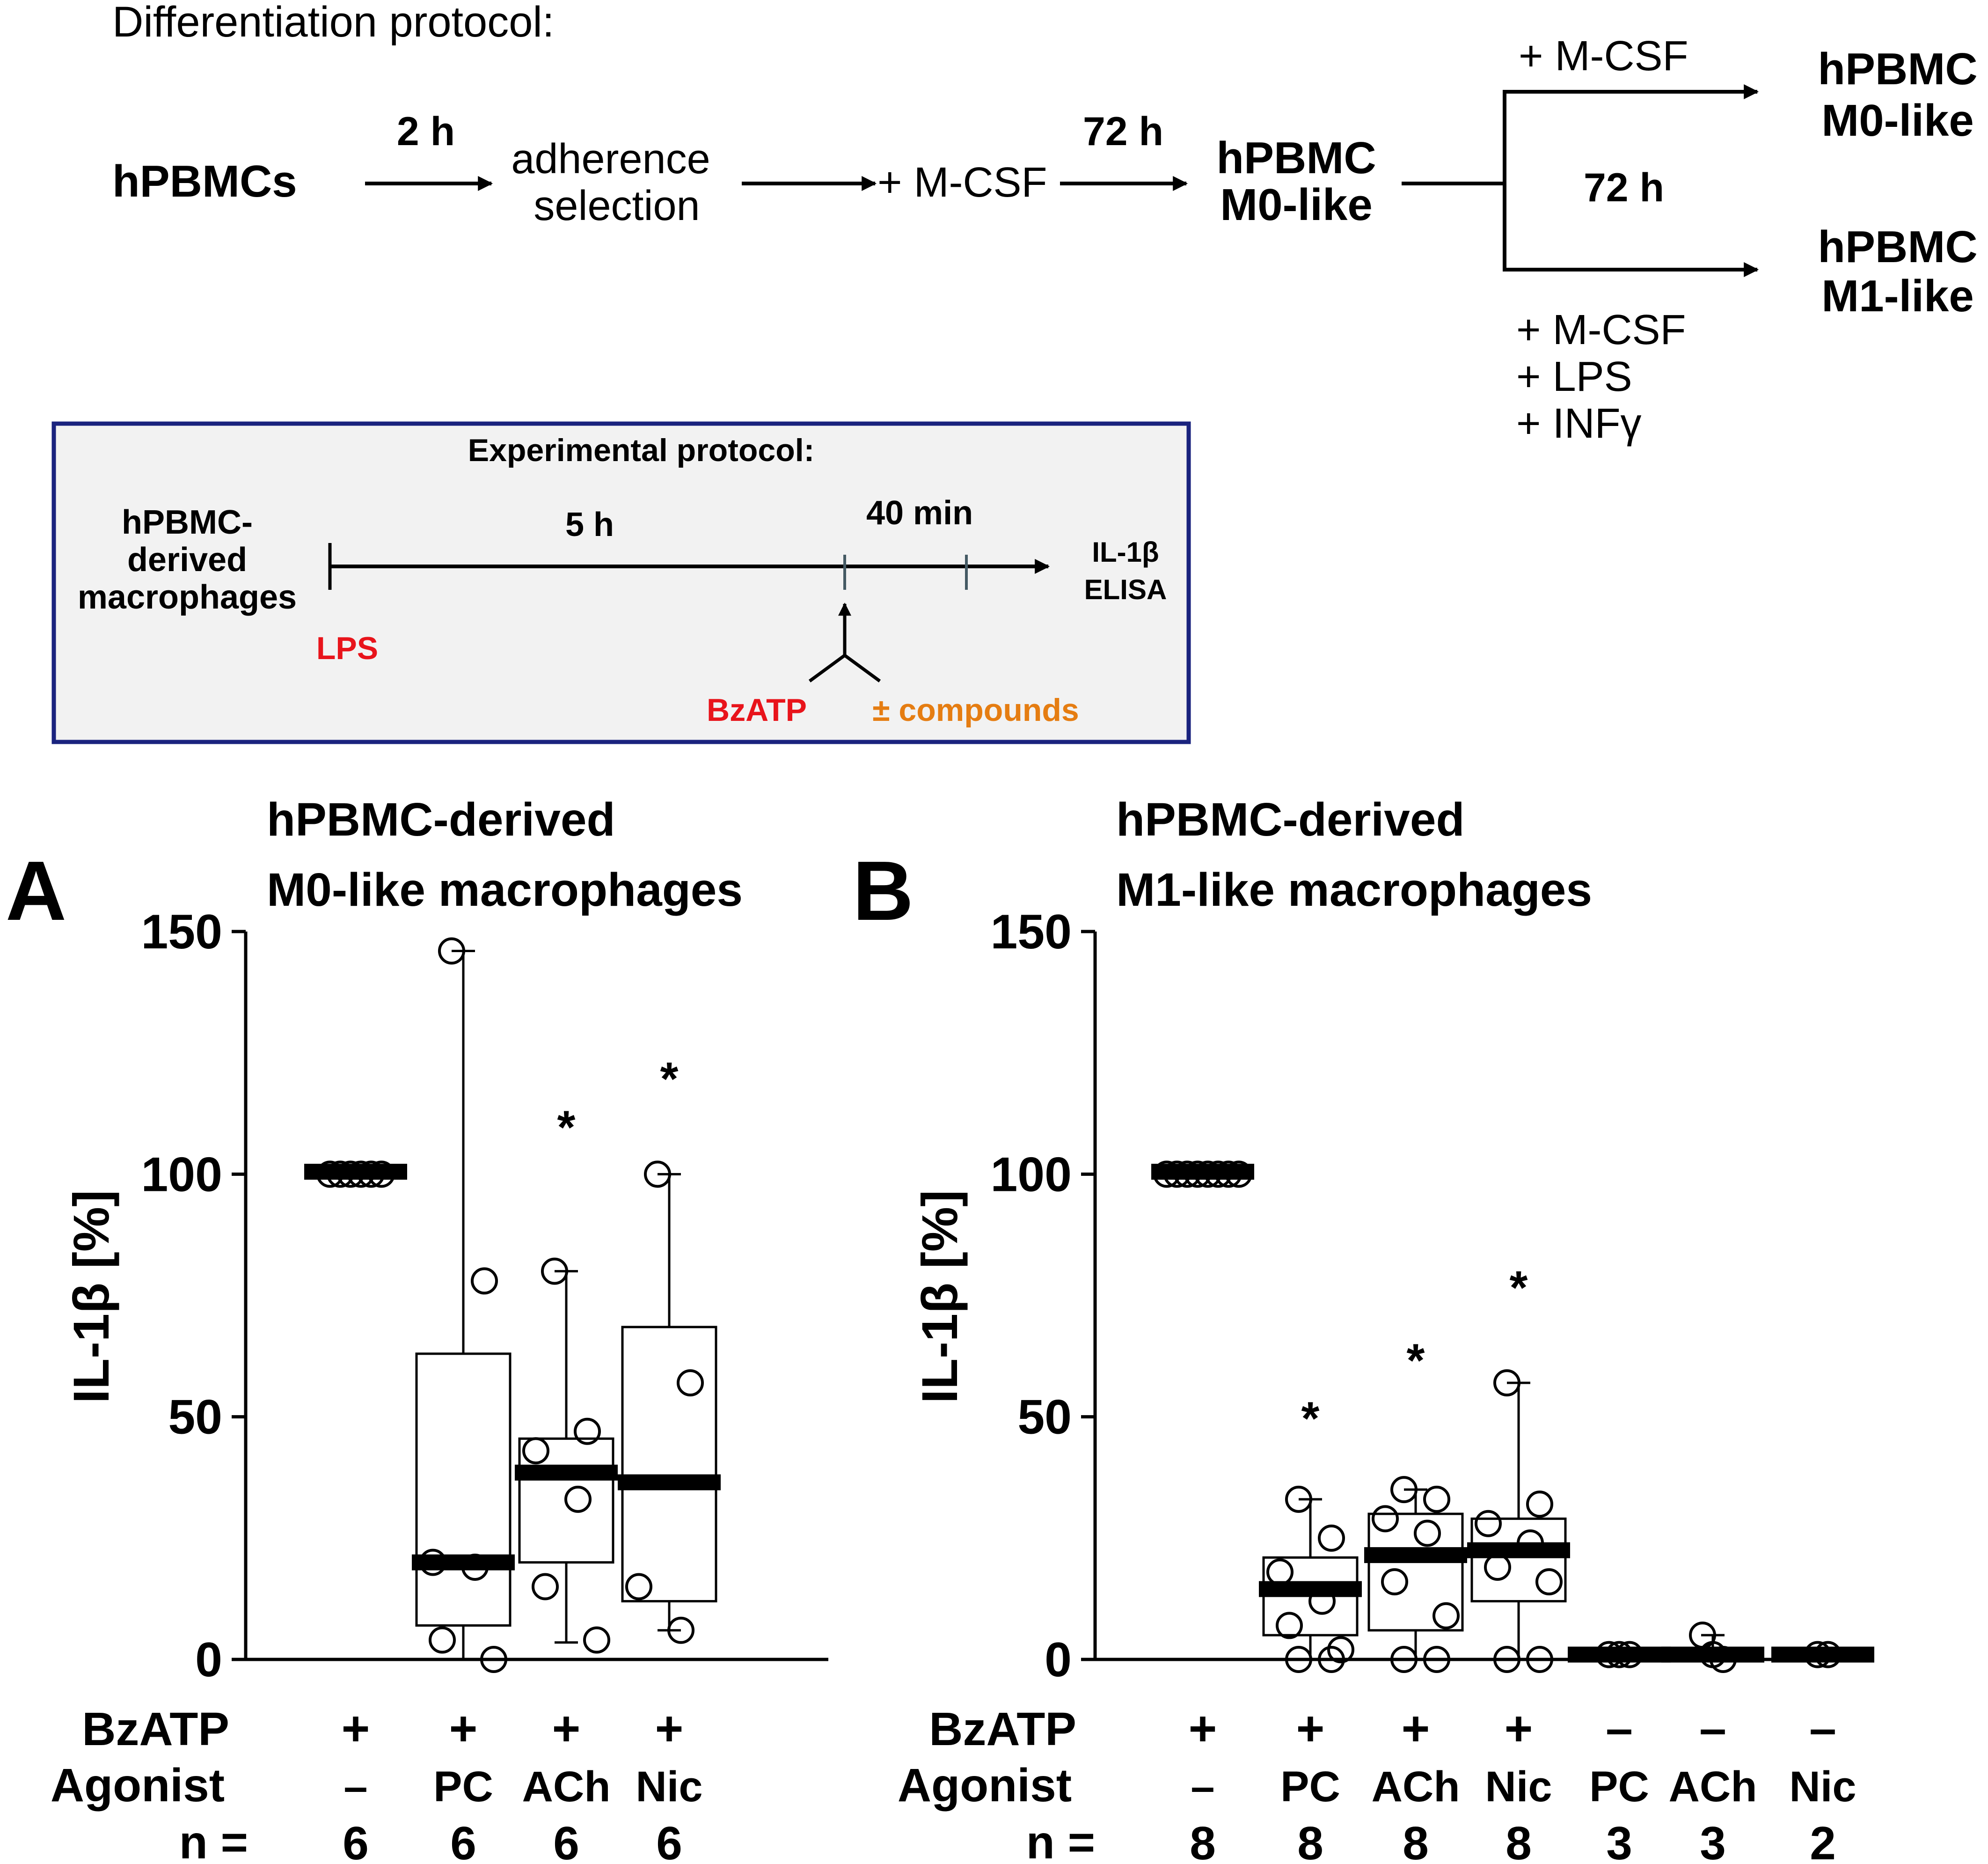  What do you see at coordinates (1123, 131) in the screenshot?
I see `step2-time: 72 h` at bounding box center [1123, 131].